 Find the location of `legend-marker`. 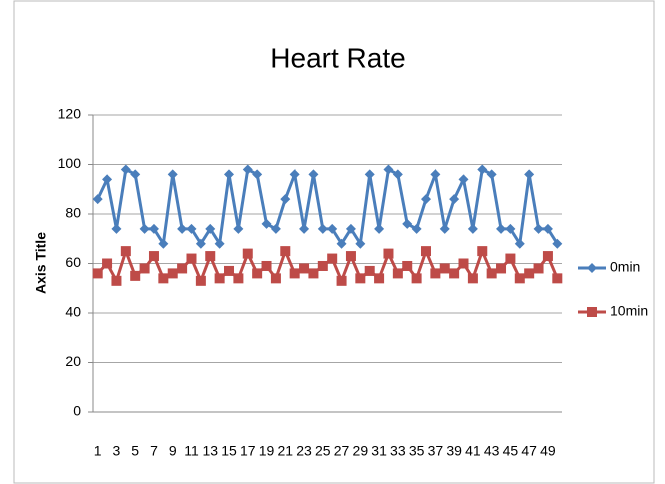

legend-marker is located at coordinates (592, 312).